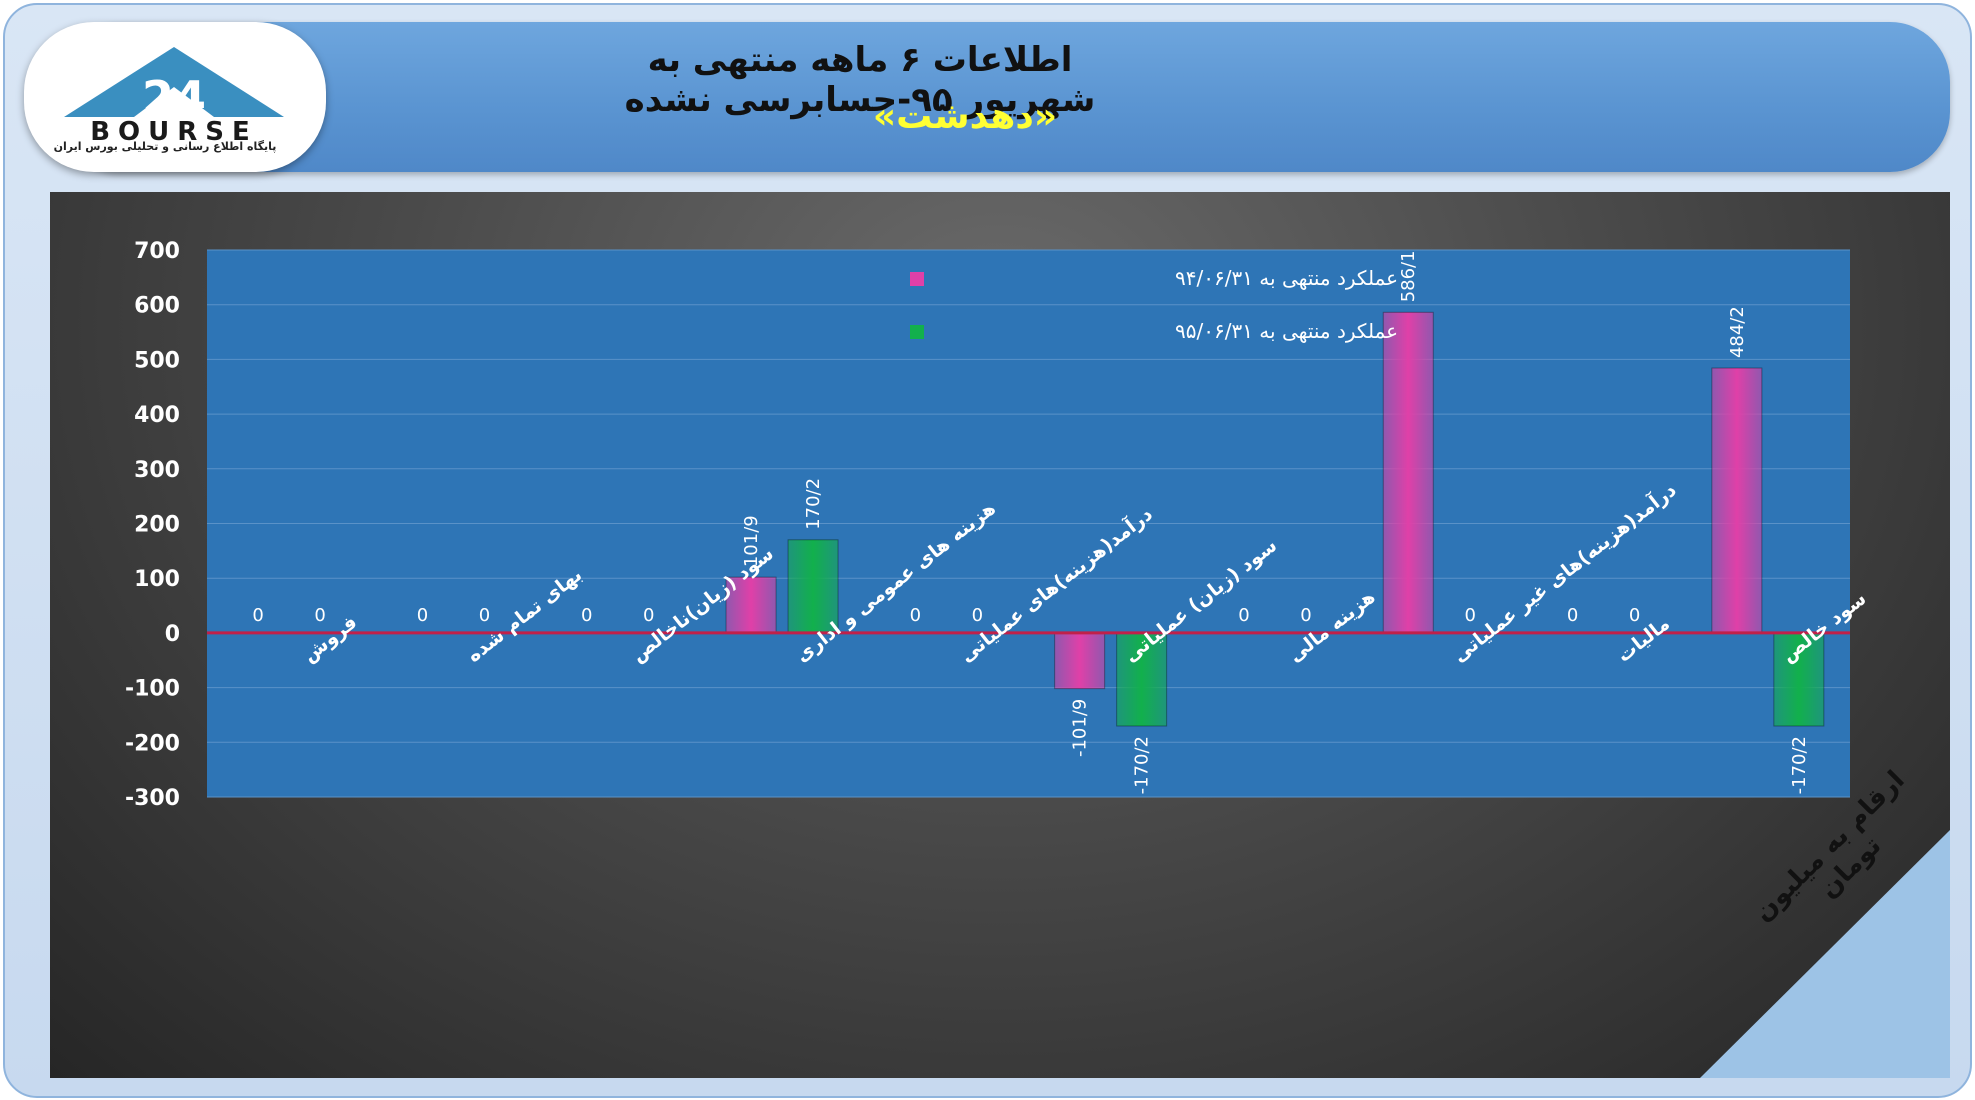 This screenshot has height=1100, width=1975. What do you see at coordinates (1825, 954) in the screenshot?
I see `units-corner` at bounding box center [1825, 954].